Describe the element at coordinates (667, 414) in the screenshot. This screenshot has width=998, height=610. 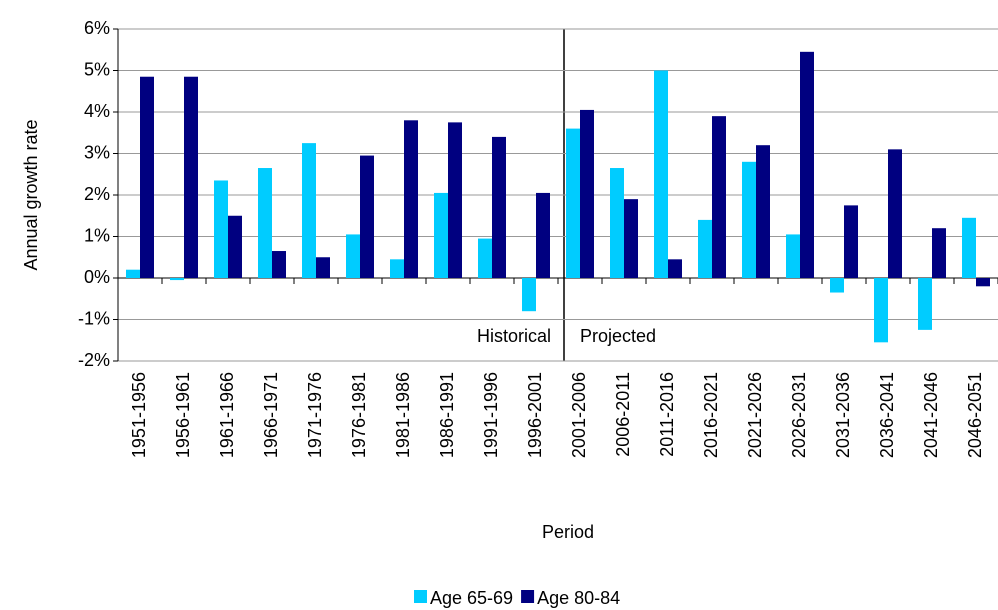
I see `x-tick-label: 2011-2016` at that location.